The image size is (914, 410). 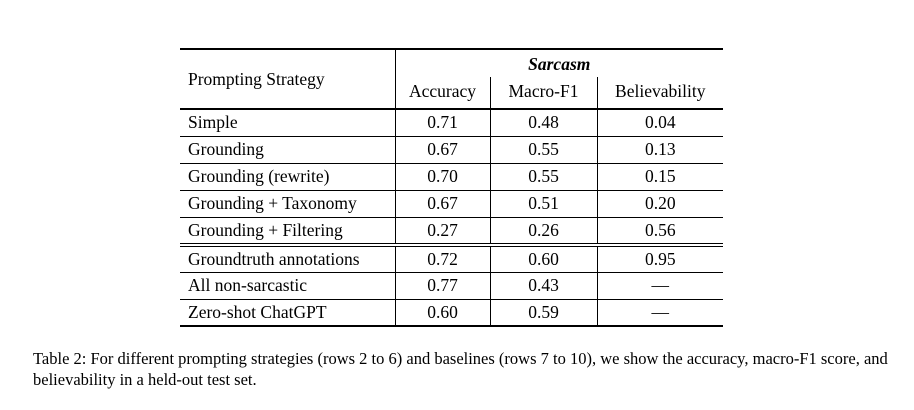 I want to click on row-label: Simple, so click(x=213, y=122).